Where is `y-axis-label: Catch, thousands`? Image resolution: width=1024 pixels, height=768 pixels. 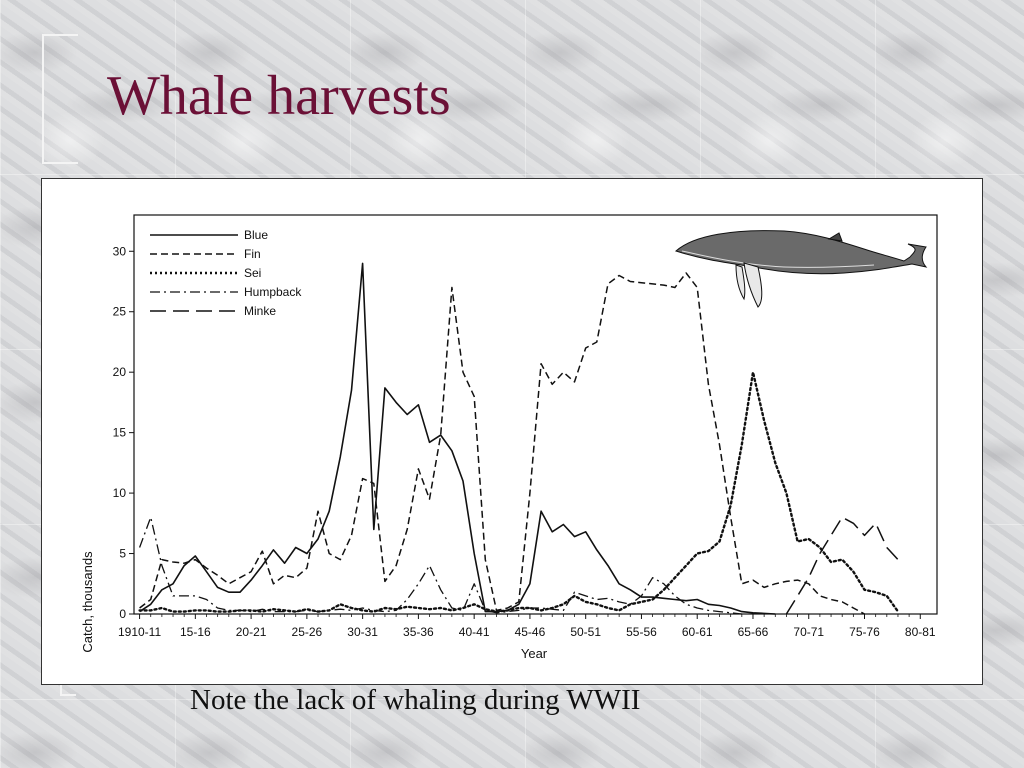
y-axis-label: Catch, thousands is located at coordinates (87, 602).